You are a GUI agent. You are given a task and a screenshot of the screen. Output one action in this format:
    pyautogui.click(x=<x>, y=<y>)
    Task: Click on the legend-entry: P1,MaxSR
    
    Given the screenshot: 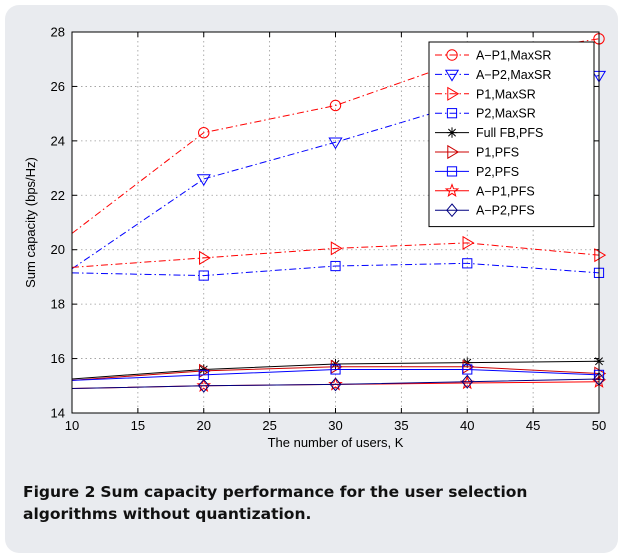 What is the action you would take?
    pyautogui.click(x=485, y=93)
    